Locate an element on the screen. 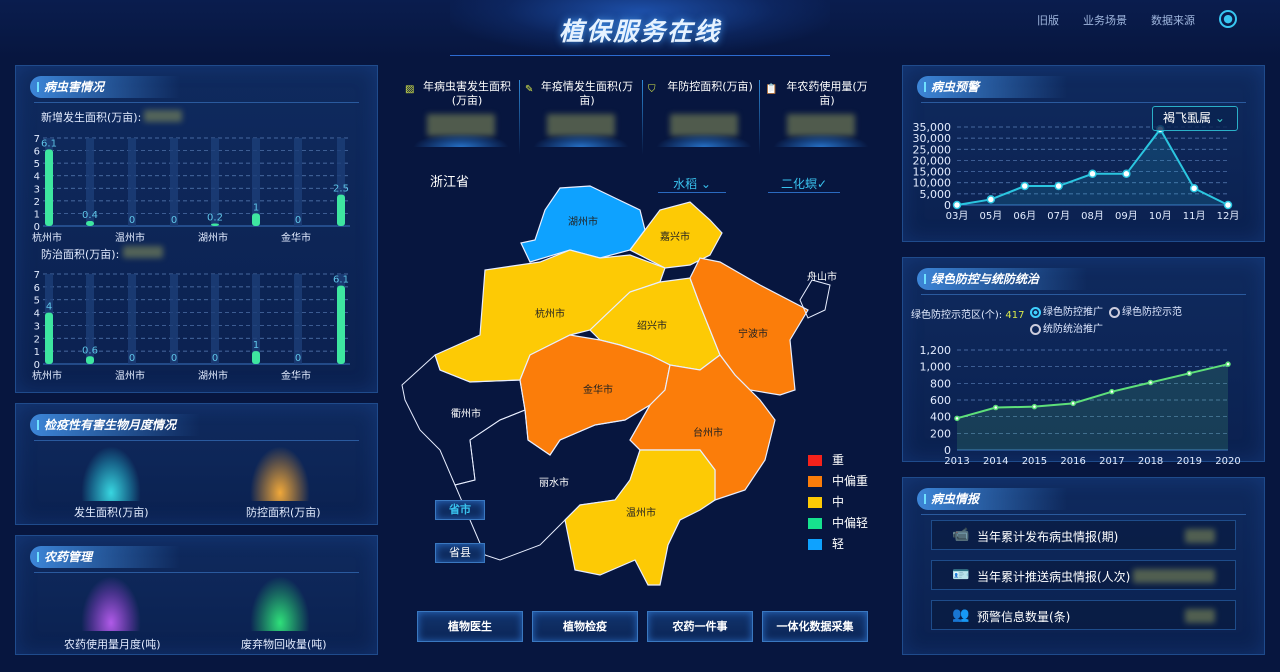 The image size is (1280, 672). bottom-button: 农药一件事 is located at coordinates (700, 626).